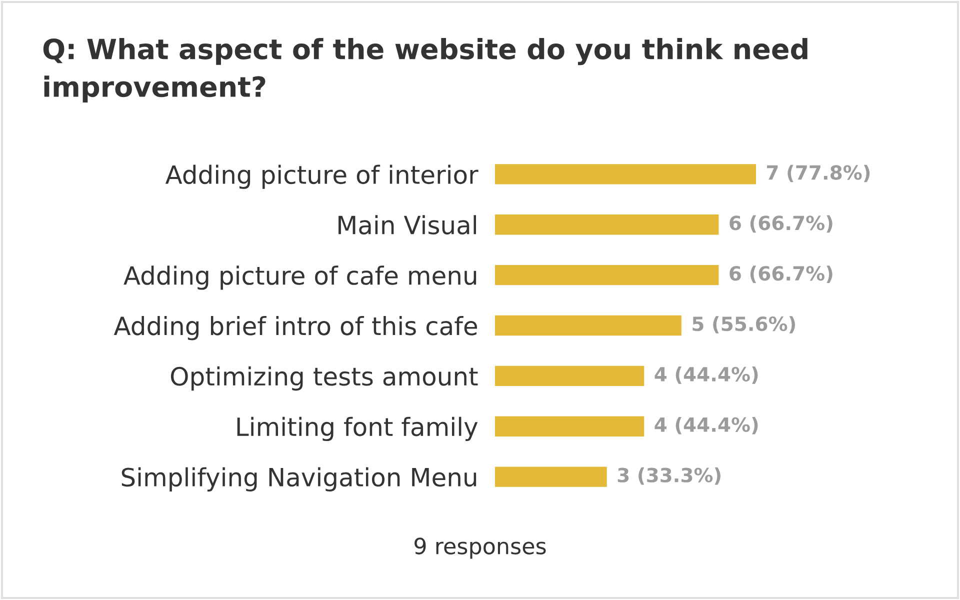 The height and width of the screenshot is (600, 960). I want to click on y-tick-label: Optimizing tests amount, so click(324, 378).